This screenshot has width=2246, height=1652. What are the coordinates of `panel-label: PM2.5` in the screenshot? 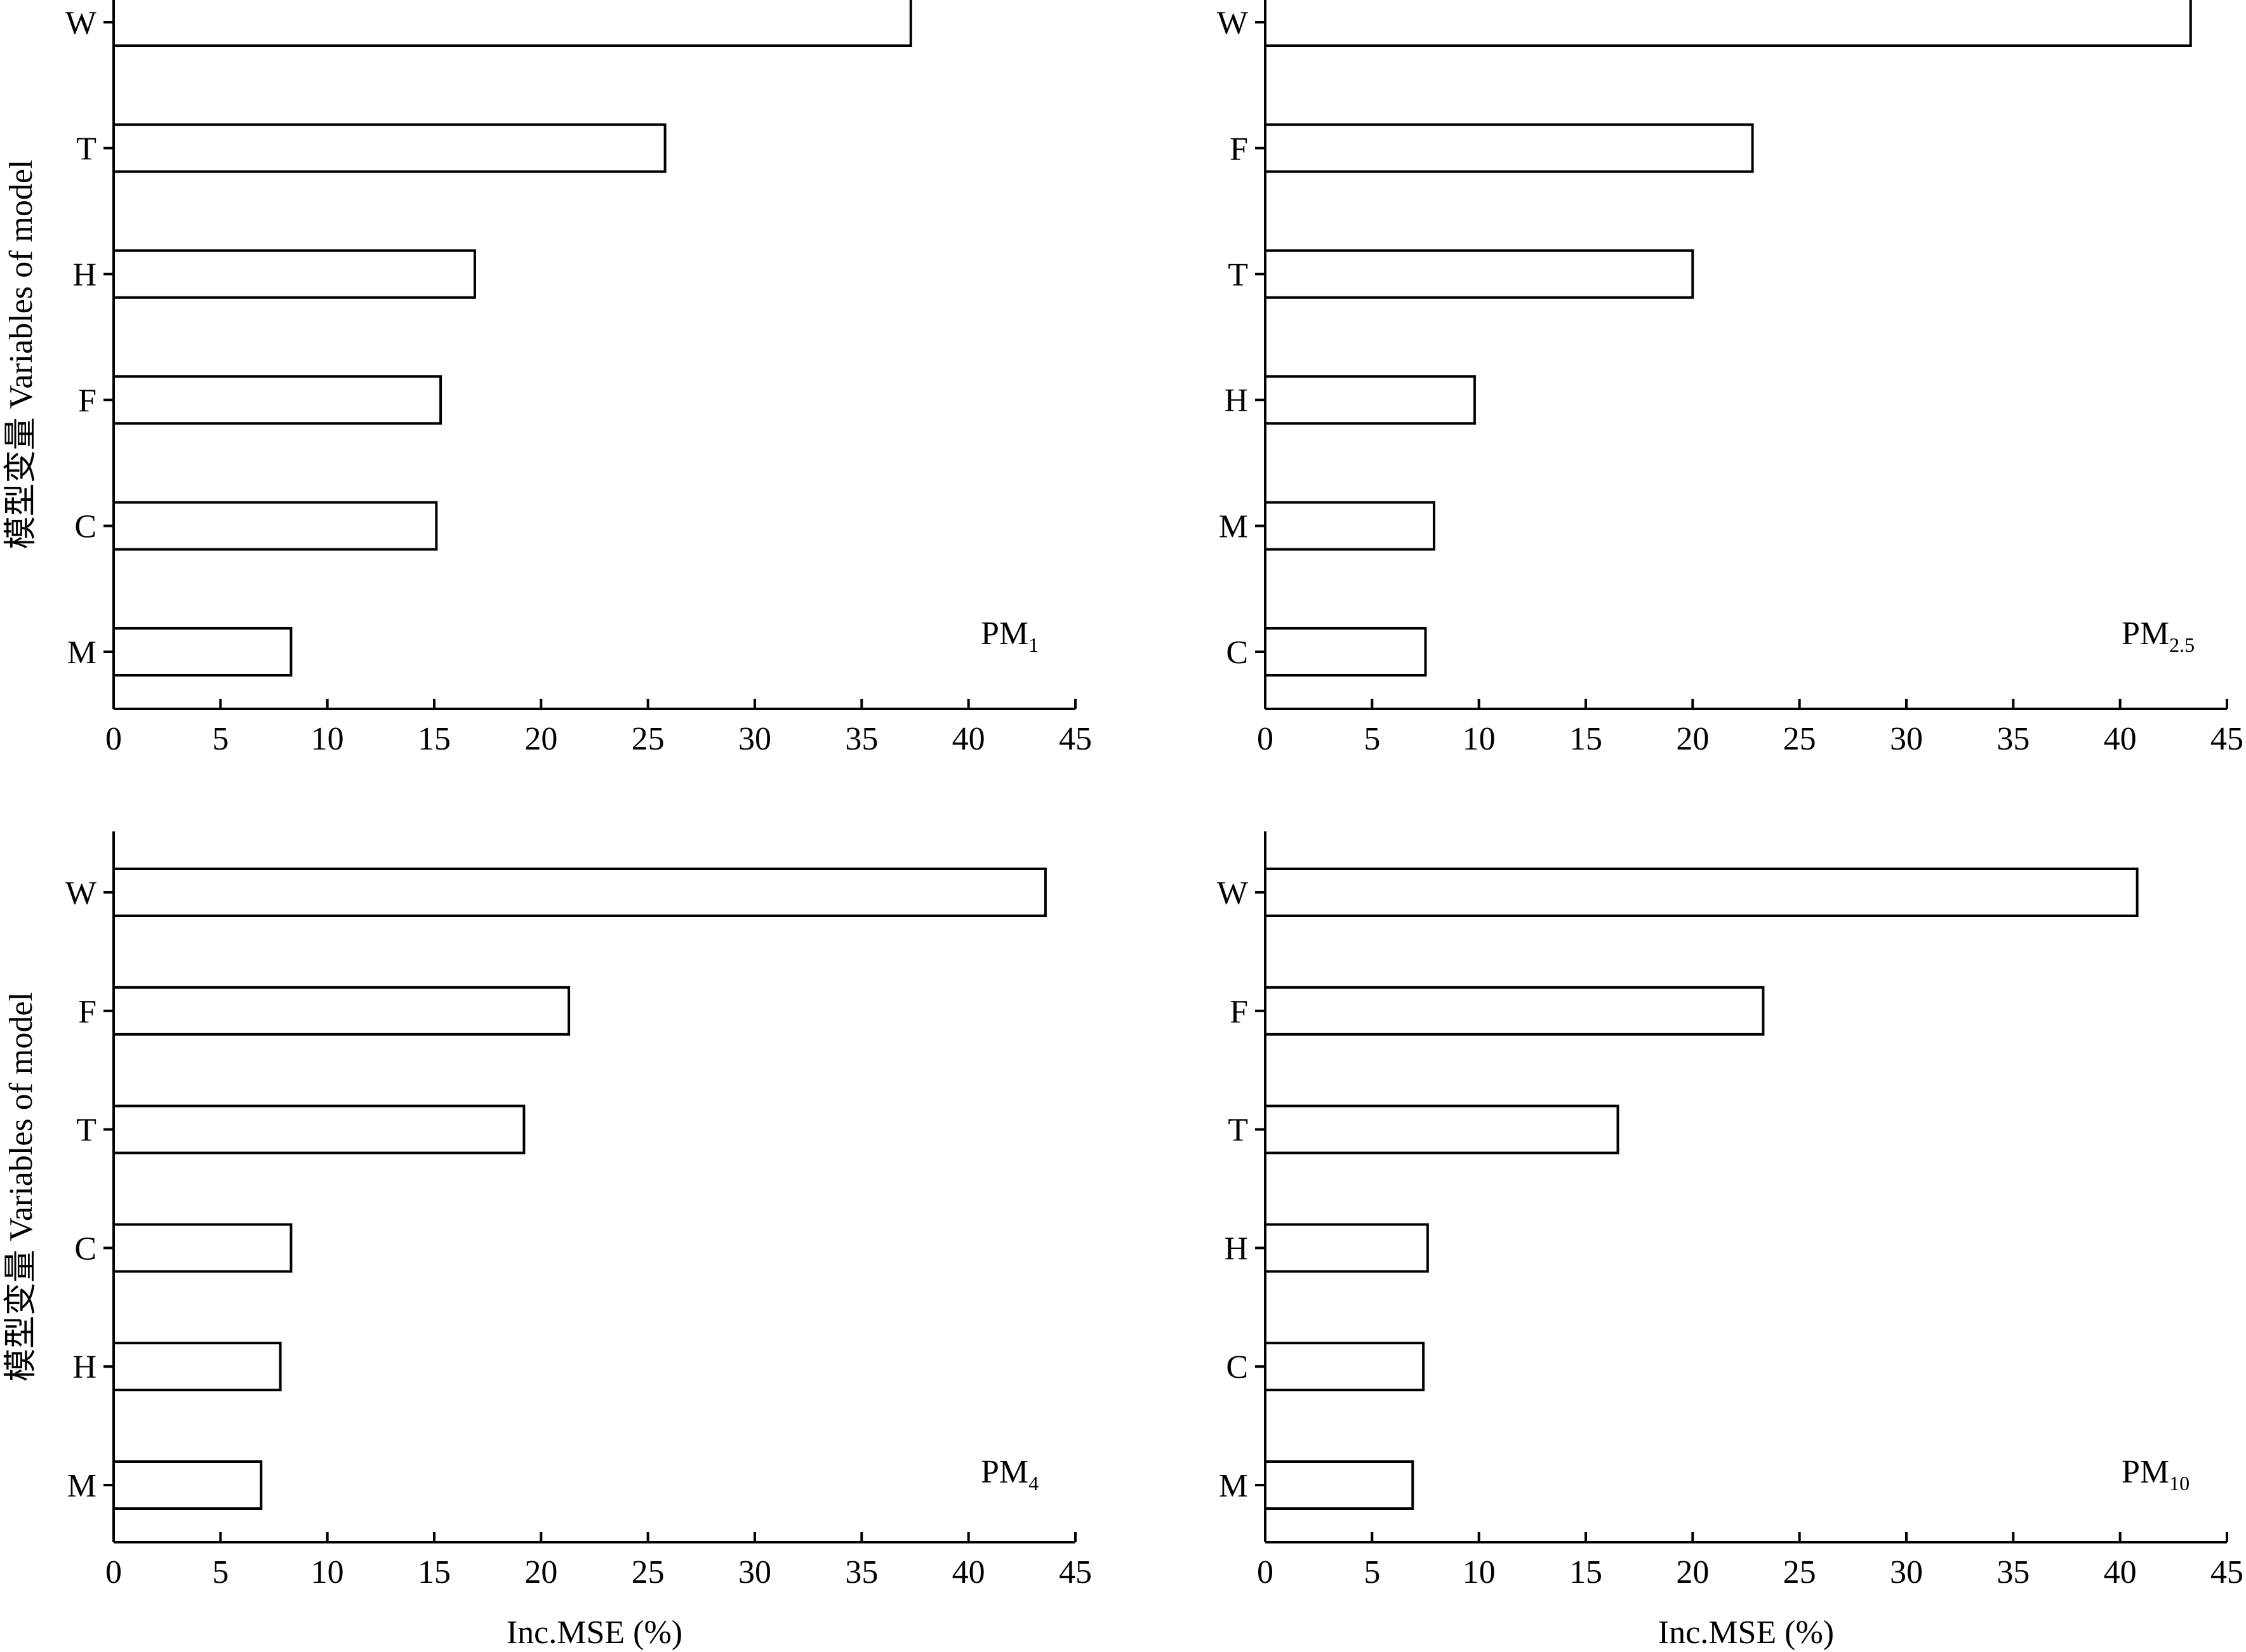 It's located at (2158, 636).